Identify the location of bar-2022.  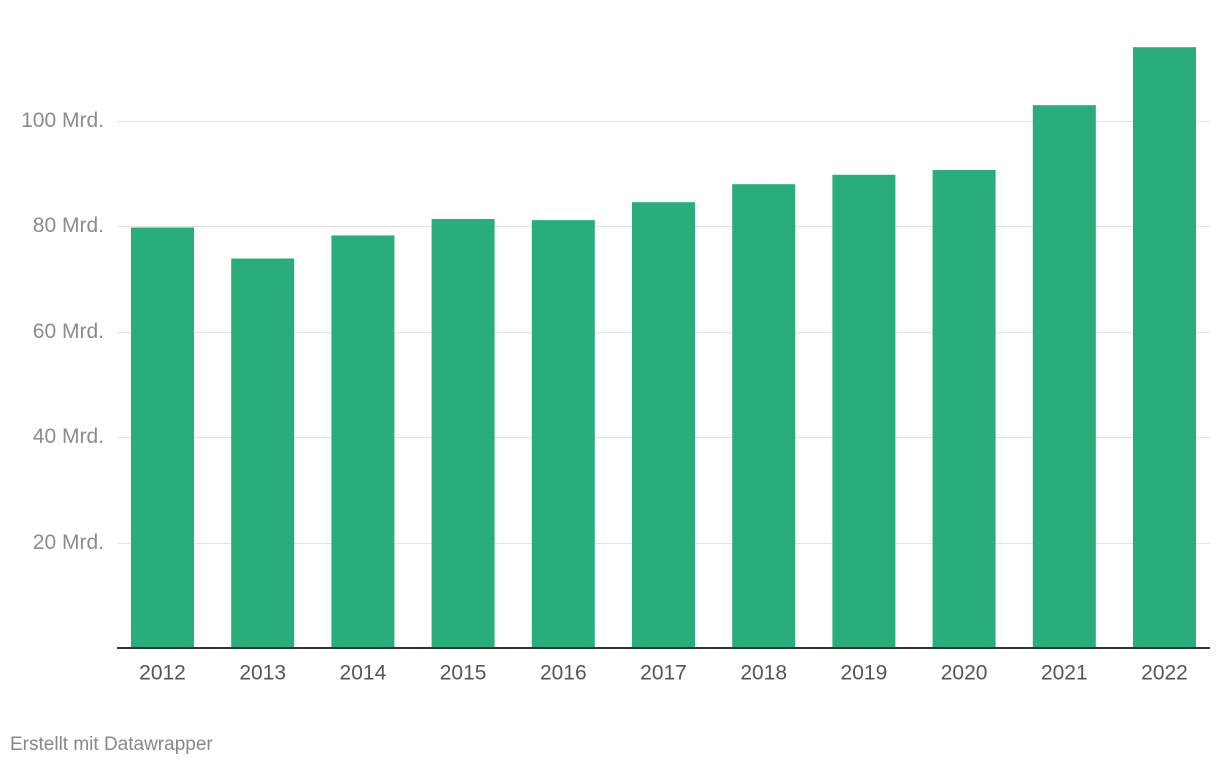
(1164, 347).